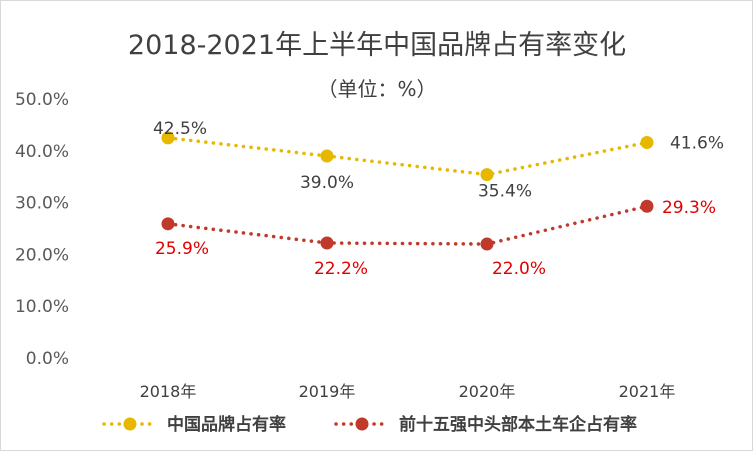 This screenshot has width=753, height=452. Describe the element at coordinates (42, 307) in the screenshot. I see `y-tick-label: 10.0%` at that location.